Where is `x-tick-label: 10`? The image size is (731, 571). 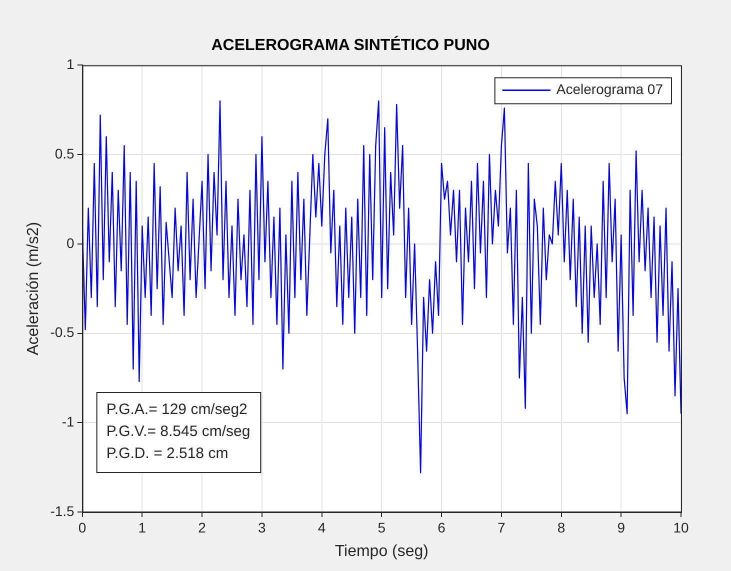 x-tick-label: 10 is located at coordinates (681, 527).